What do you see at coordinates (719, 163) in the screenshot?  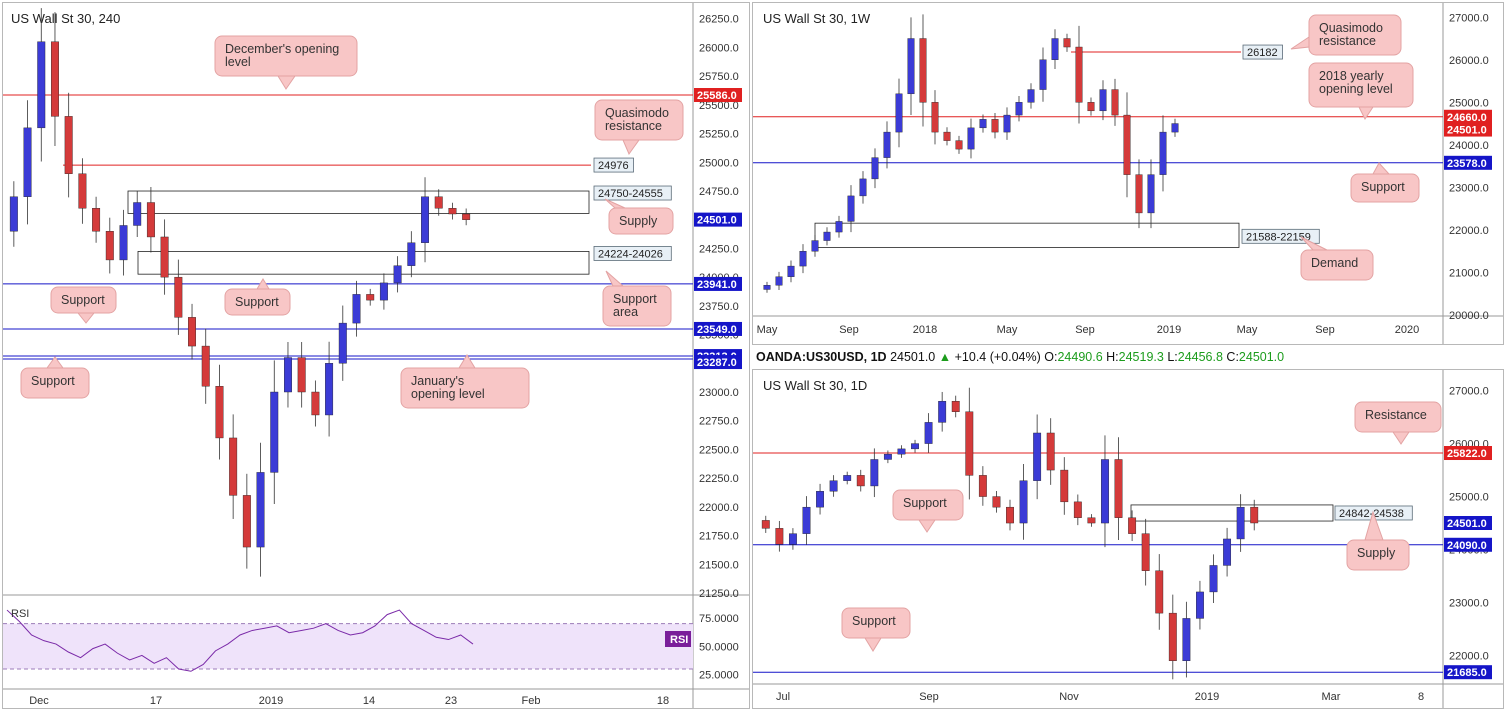 I see `price-axis-240-tick: 25000.0` at bounding box center [719, 163].